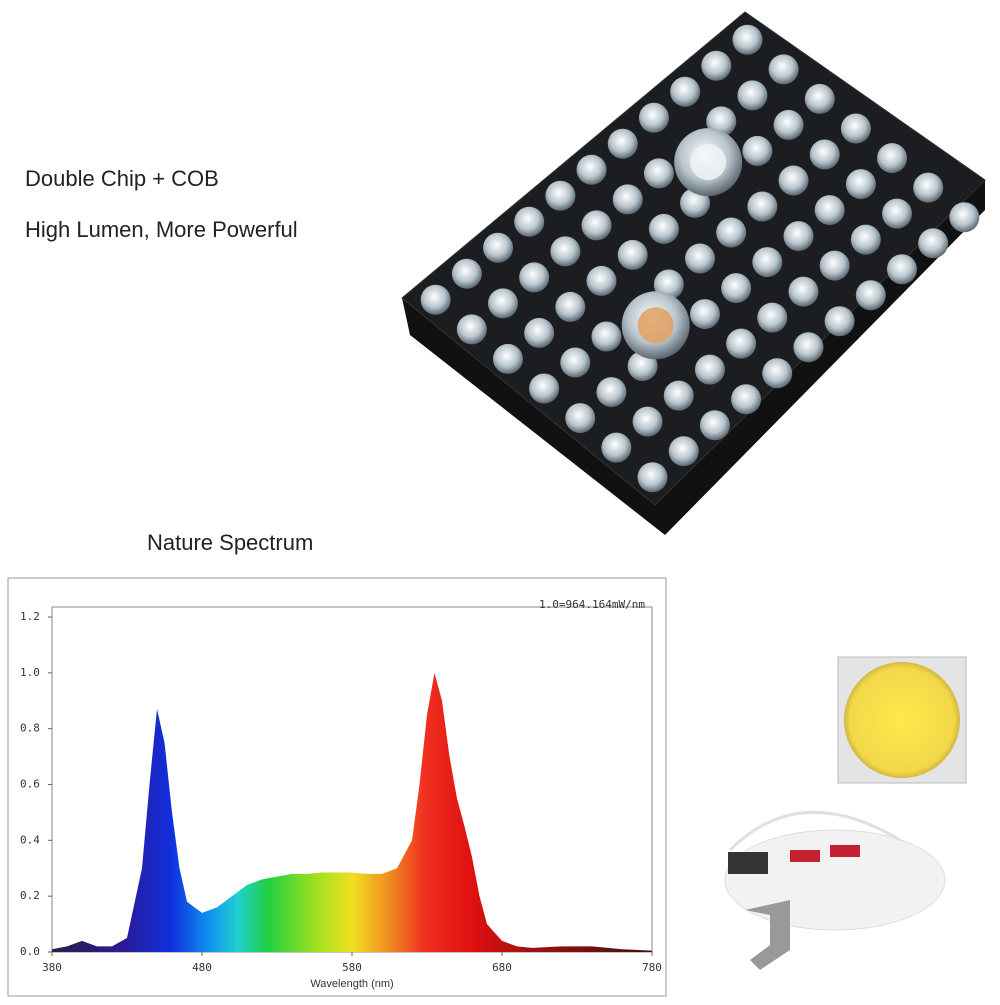 This screenshot has width=1000, height=1005. Describe the element at coordinates (30, 672) in the screenshot. I see `y-tick-label: 1.0` at that location.